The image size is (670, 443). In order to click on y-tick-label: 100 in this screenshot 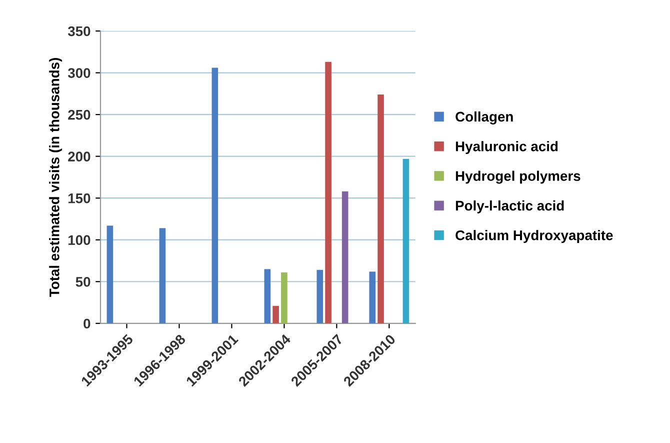, I will do `click(79, 240)`.